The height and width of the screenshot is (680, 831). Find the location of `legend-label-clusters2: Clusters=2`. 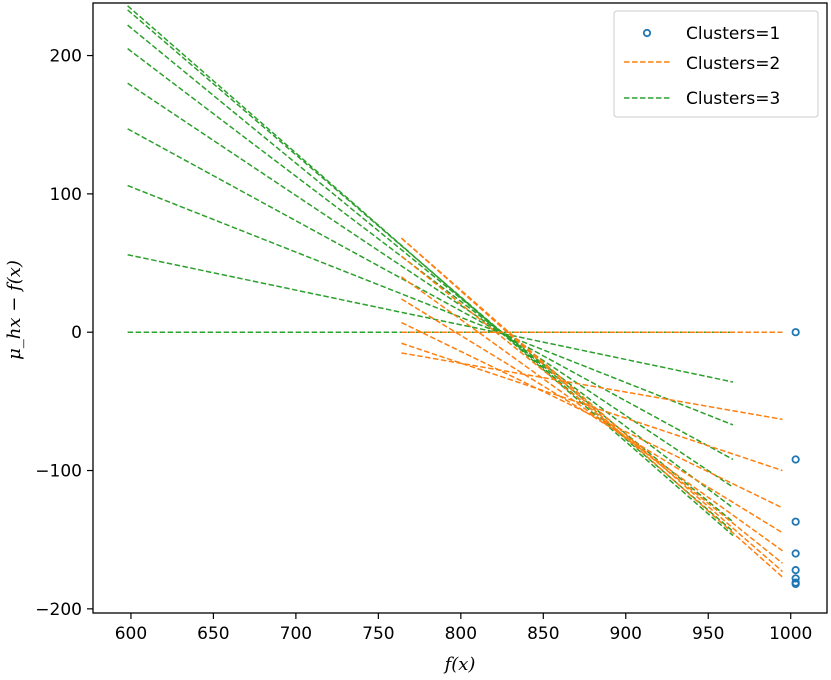

legend-label-clusters2: Clusters=2 is located at coordinates (733, 64).